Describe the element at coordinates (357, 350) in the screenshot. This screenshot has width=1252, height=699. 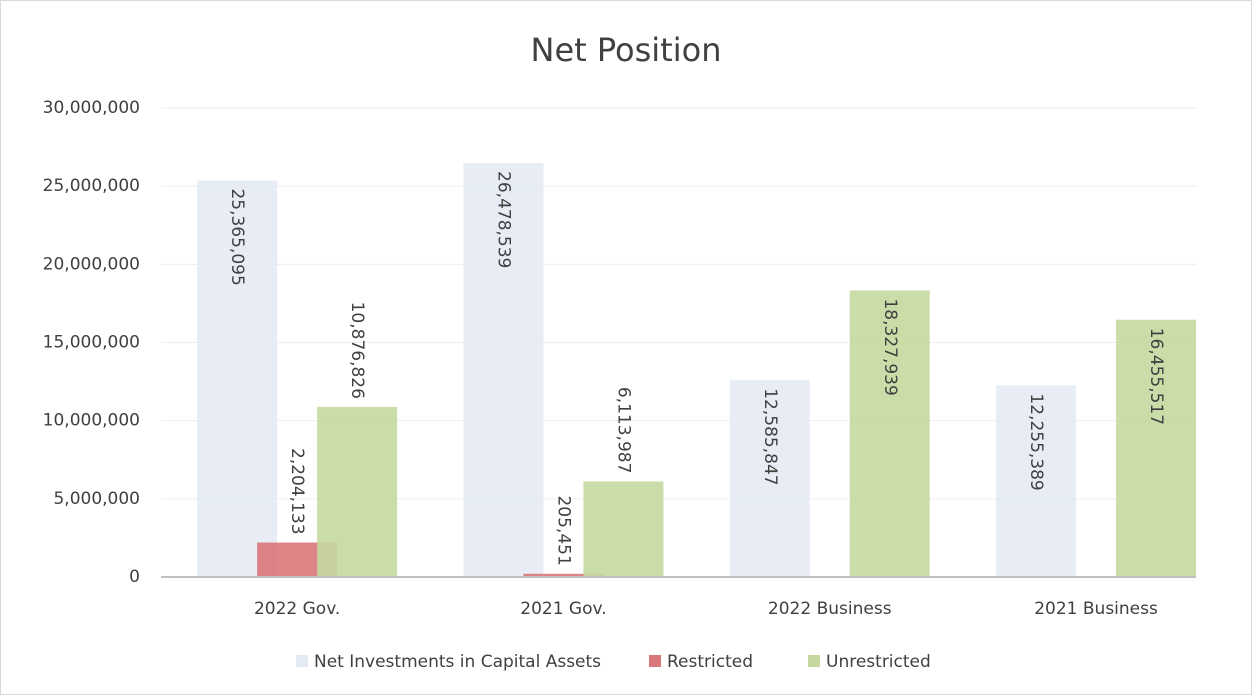
I see `data-label: 10,876,826` at that location.